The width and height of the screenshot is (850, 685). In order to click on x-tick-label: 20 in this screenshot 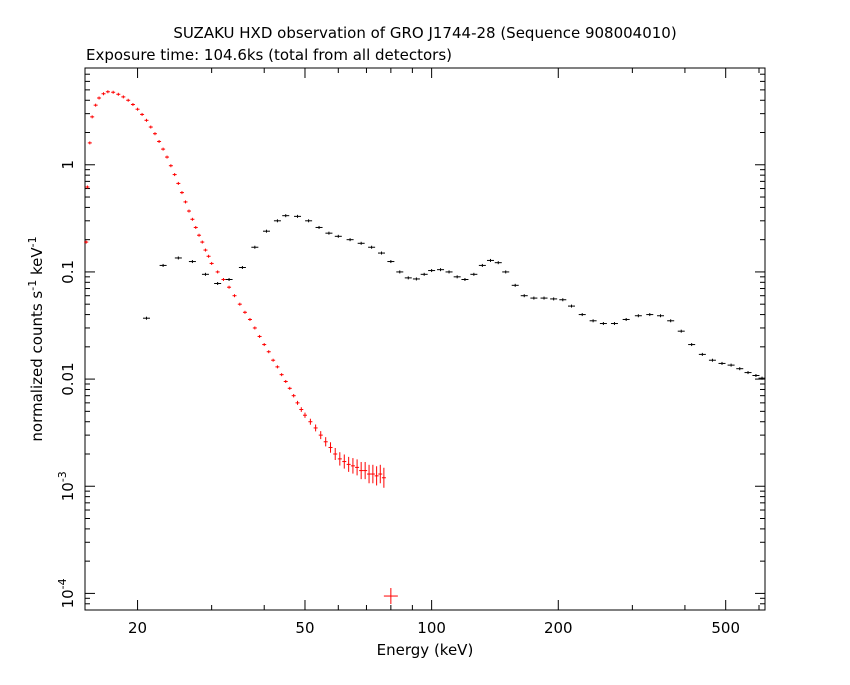, I will do `click(137, 628)`.